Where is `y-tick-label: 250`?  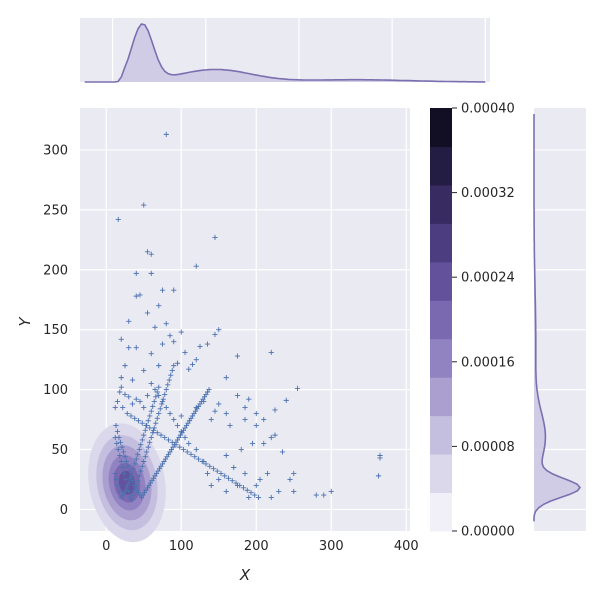 y-tick-label: 250 is located at coordinates (55, 210).